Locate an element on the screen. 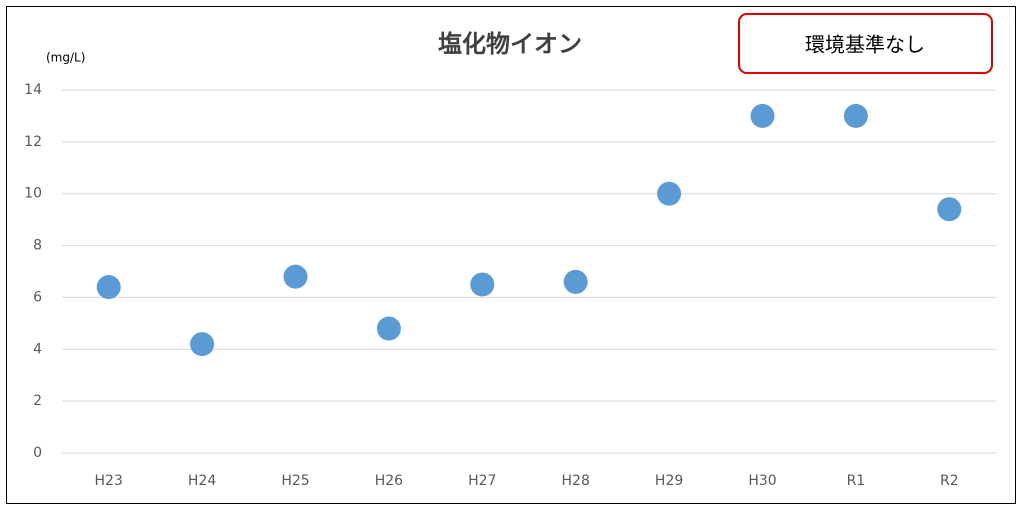 This screenshot has width=1023, height=510. x-tick-label: H26 is located at coordinates (389, 481).